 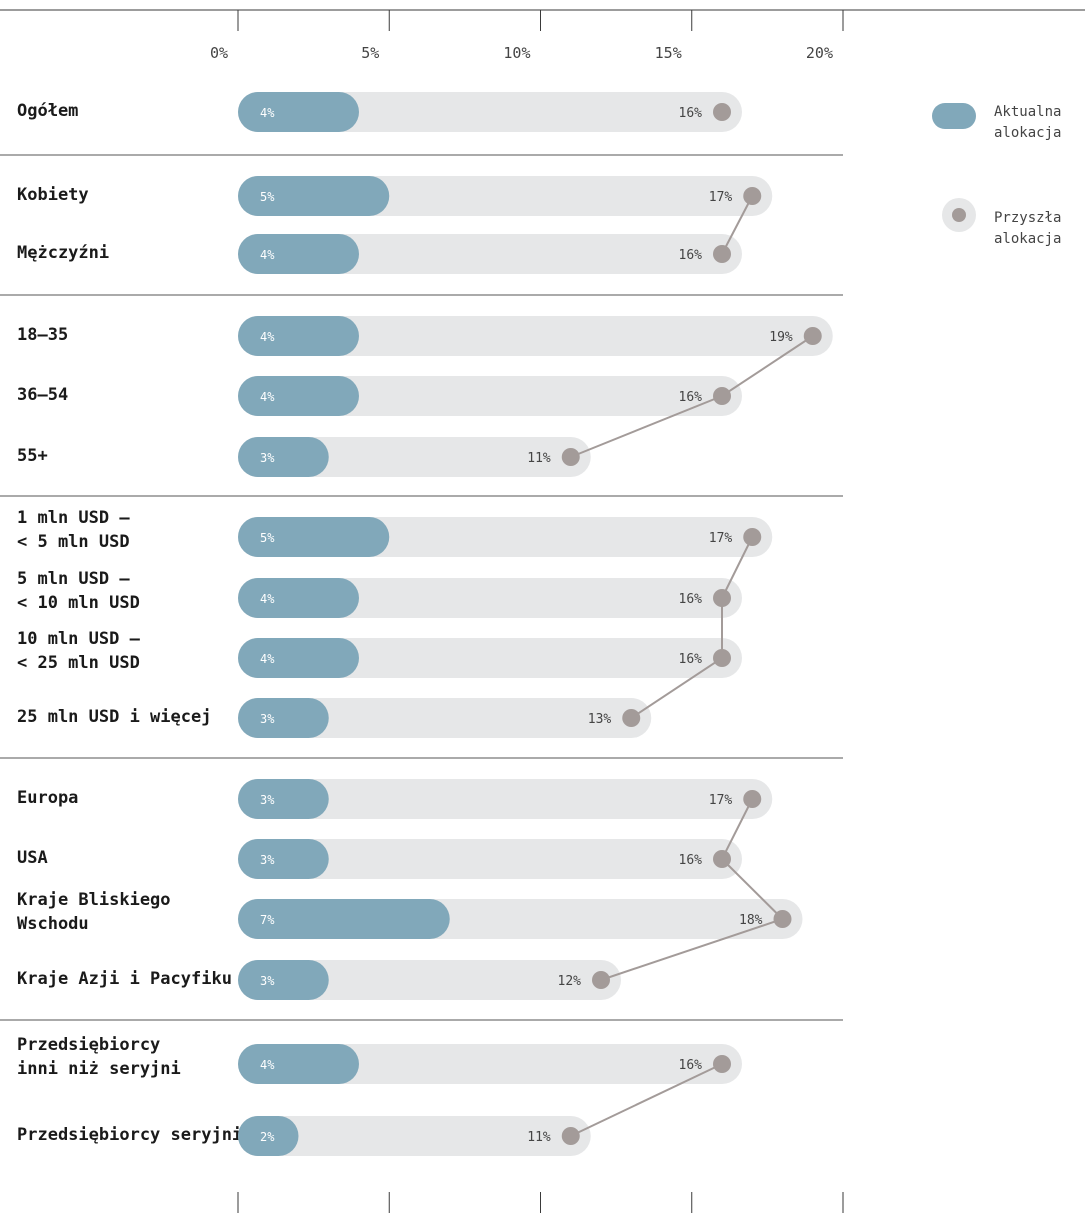 What do you see at coordinates (1028, 122) in the screenshot?
I see `legend-label-current: Aktualna alokacja` at bounding box center [1028, 122].